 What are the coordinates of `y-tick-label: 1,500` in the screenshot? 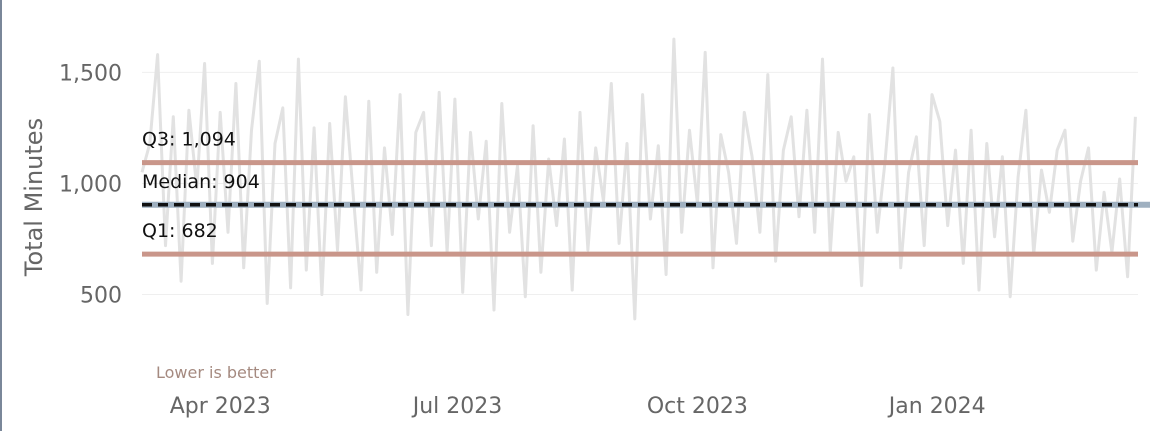 It's located at (90, 73).